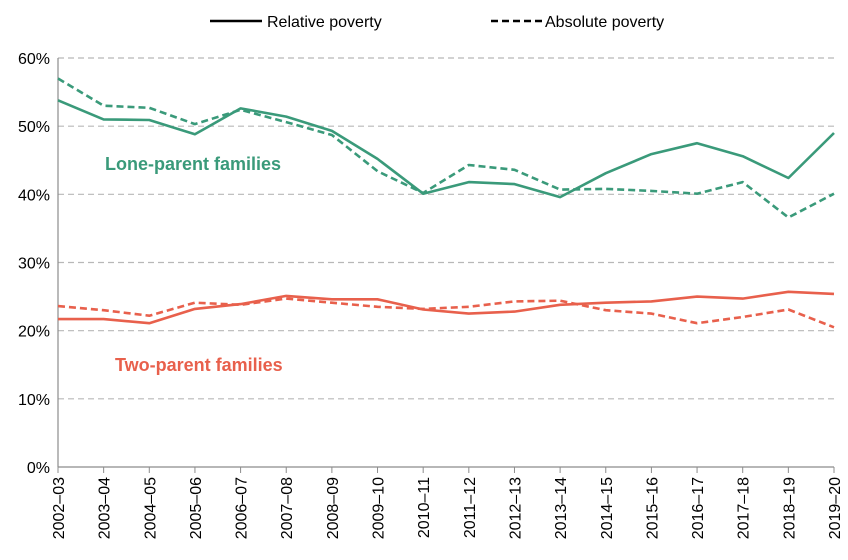  Describe the element at coordinates (324, 22) in the screenshot. I see `legend-label-relative: Relative poverty` at that location.